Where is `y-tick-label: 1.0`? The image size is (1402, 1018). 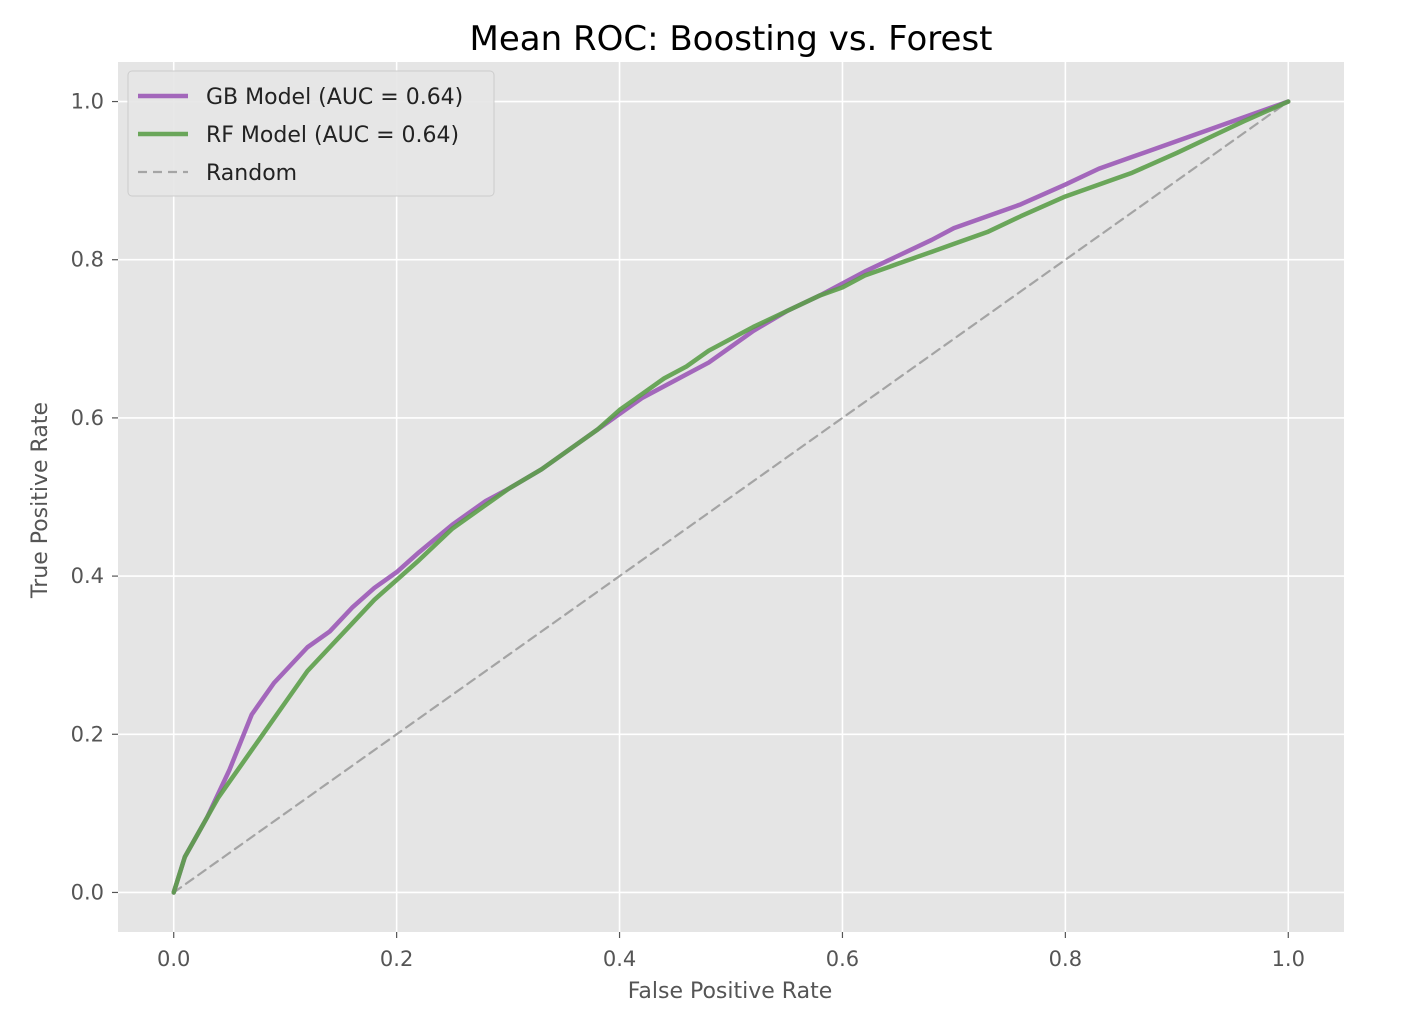 y-tick-label: 1.0 is located at coordinates (87, 102).